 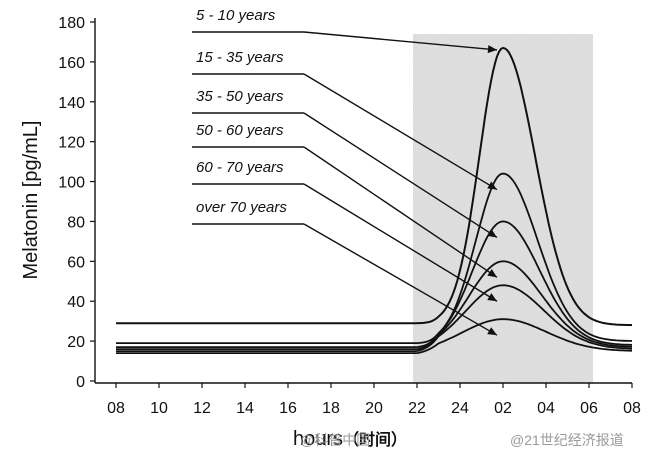 What do you see at coordinates (71, 63) in the screenshot?
I see `y-tick-label: 160` at bounding box center [71, 63].